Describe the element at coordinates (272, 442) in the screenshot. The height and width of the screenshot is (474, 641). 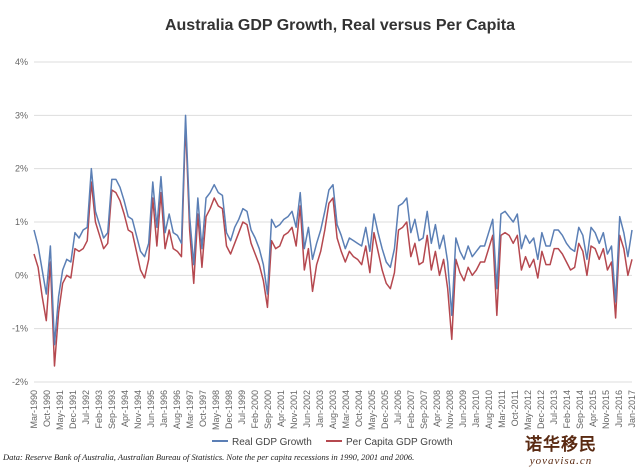
I see `legend-label-real: Real GDP Growth` at that location.